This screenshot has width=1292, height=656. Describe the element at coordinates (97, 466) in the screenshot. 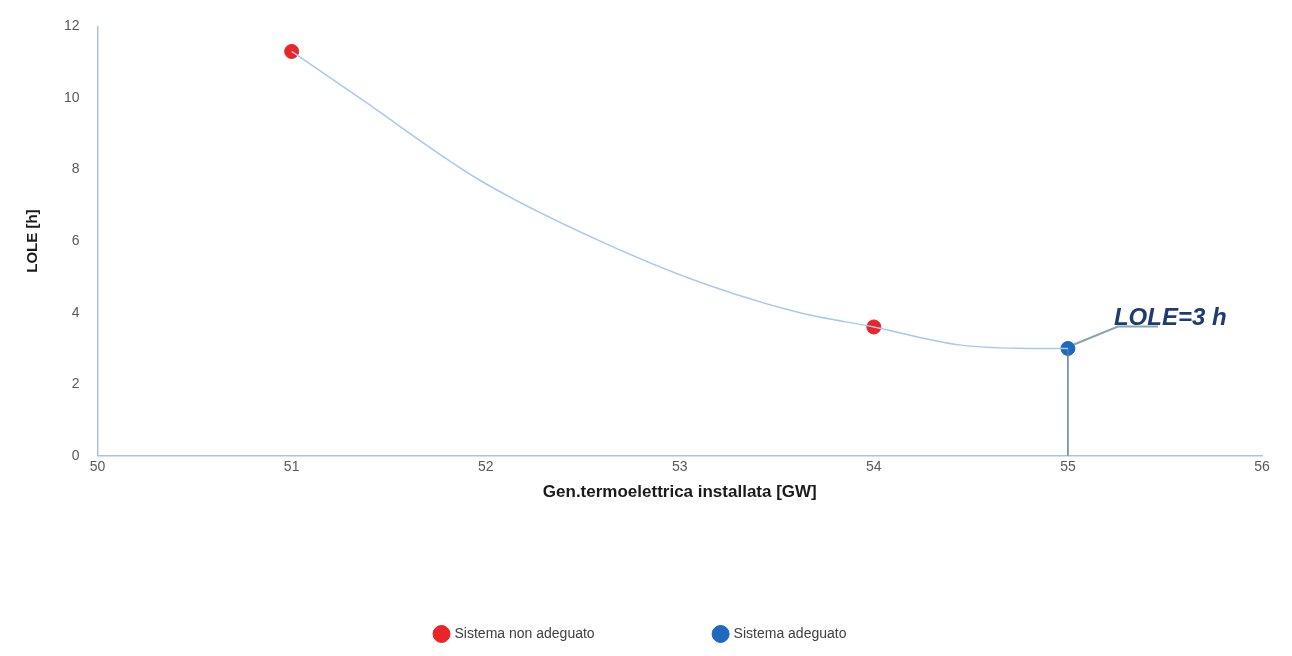

I see `x-tick-label: 50` at that location.